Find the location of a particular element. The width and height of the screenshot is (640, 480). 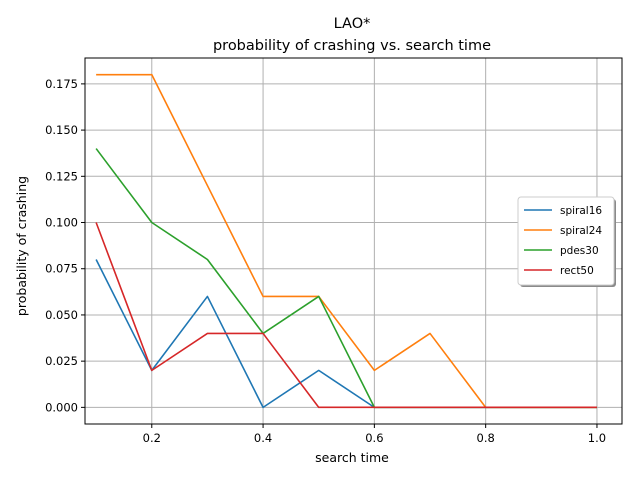

x-axis: 0.2 0.4 0.6 0.8 1.0 is located at coordinates (374, 434).